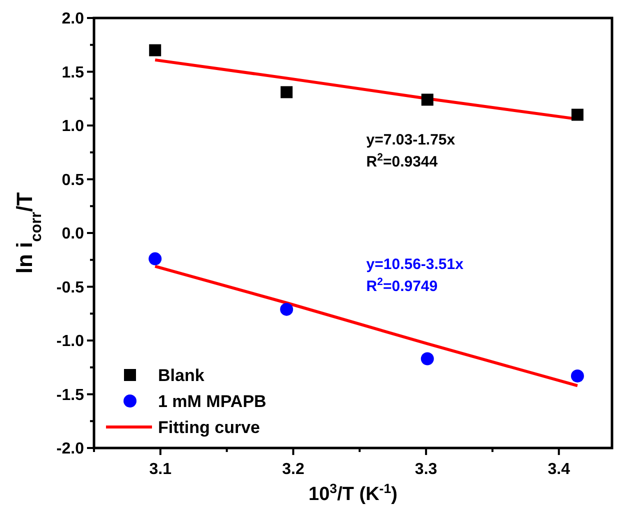  What do you see at coordinates (212, 401) in the screenshot?
I see `legend-label: 1 mM MPAPB` at bounding box center [212, 401].